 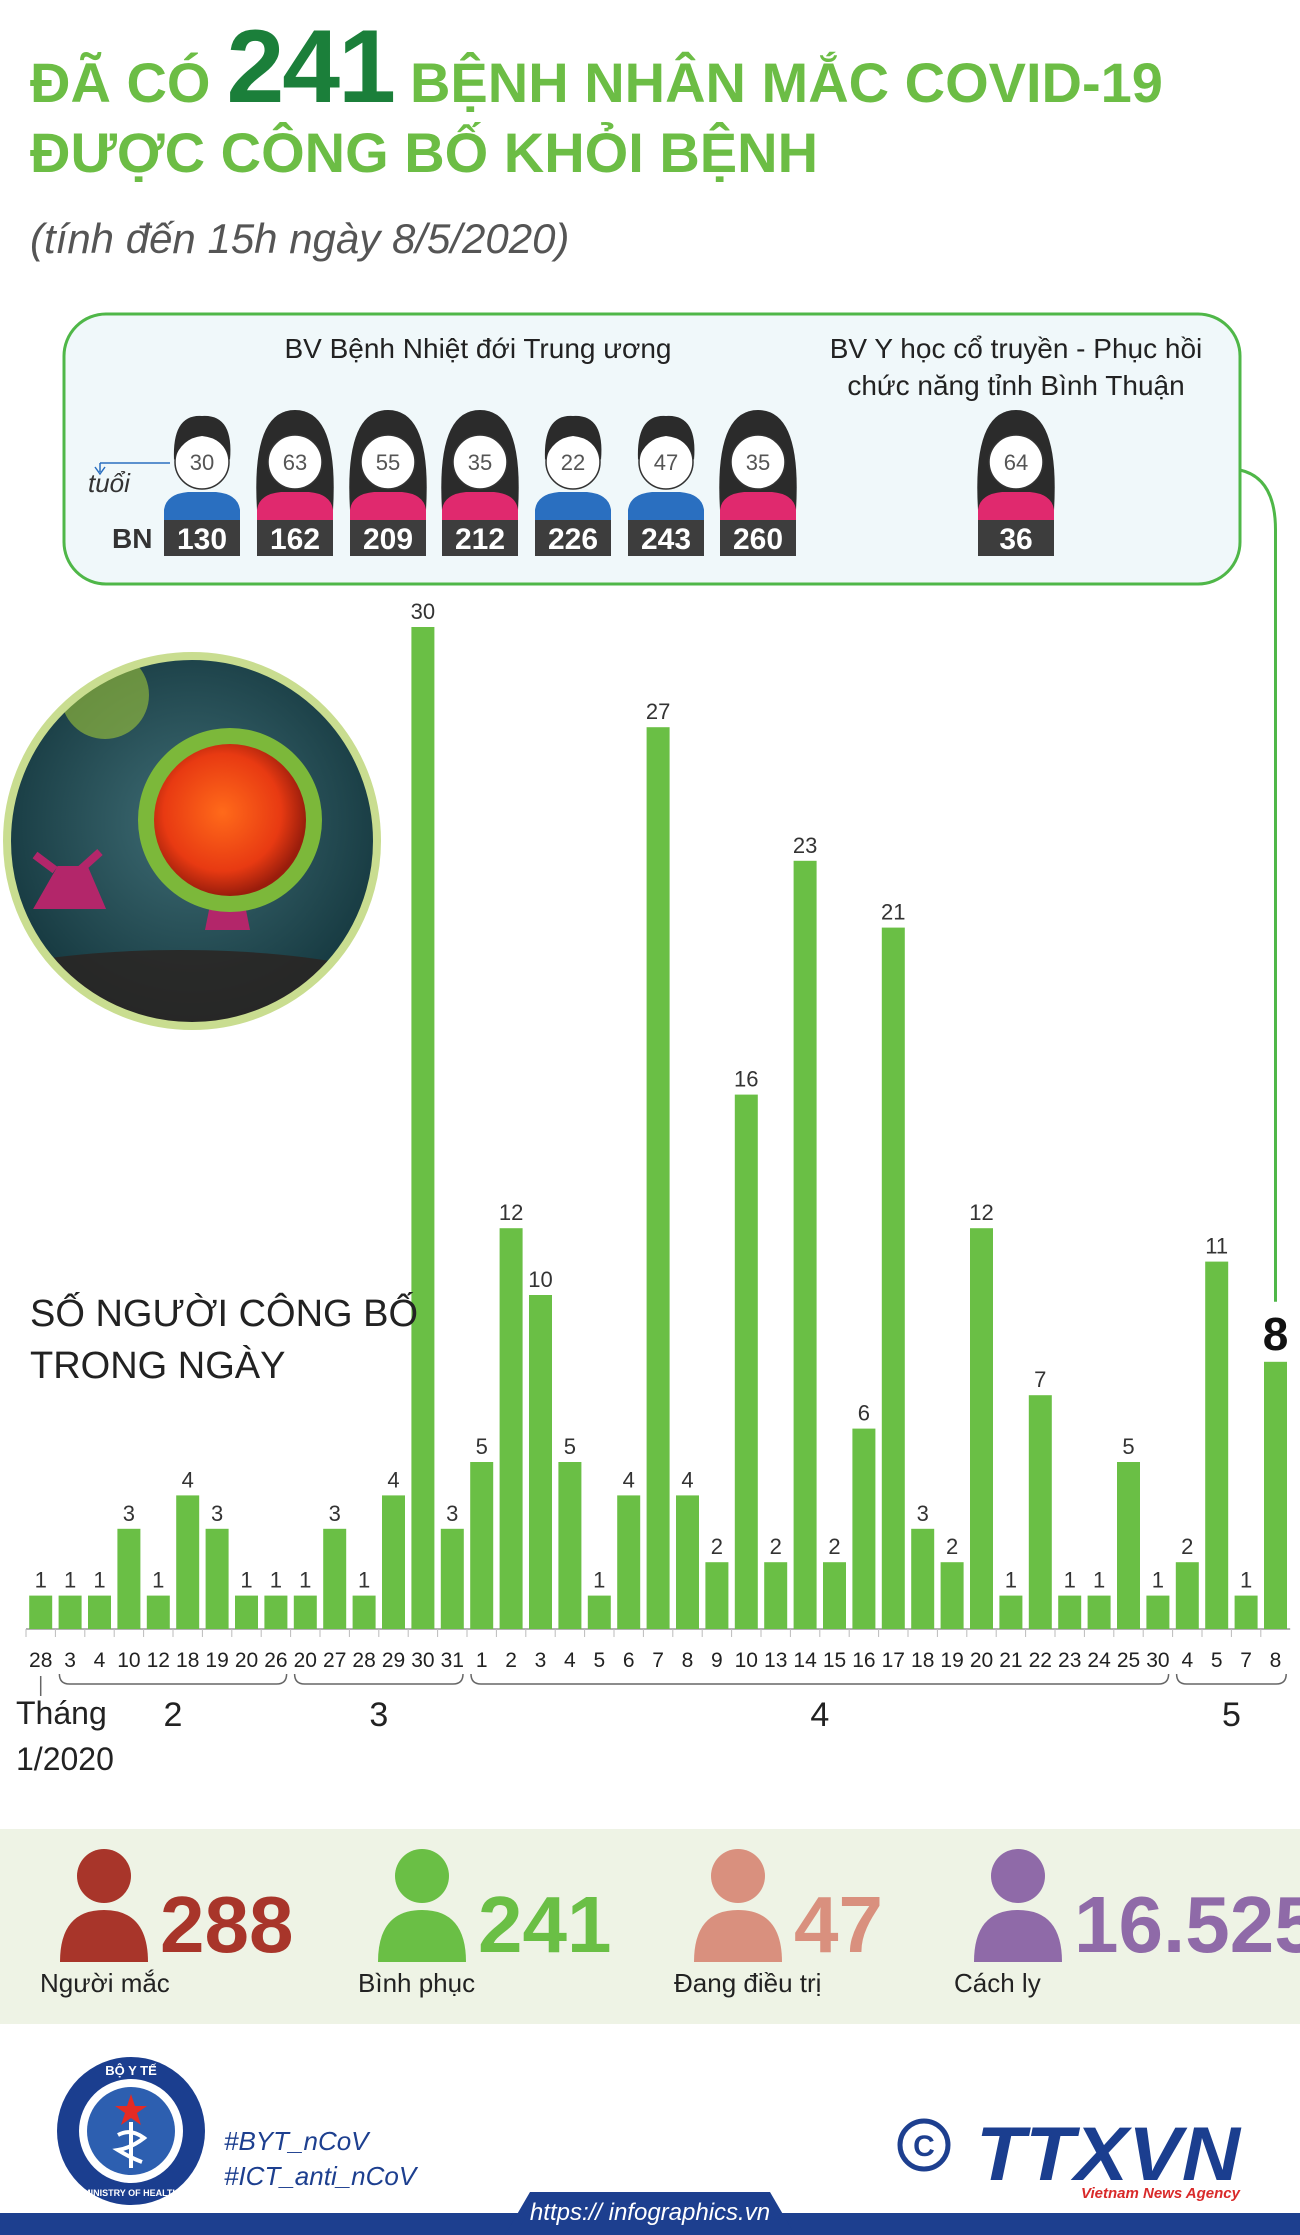 I want to click on patient-age: 35, so click(x=758, y=462).